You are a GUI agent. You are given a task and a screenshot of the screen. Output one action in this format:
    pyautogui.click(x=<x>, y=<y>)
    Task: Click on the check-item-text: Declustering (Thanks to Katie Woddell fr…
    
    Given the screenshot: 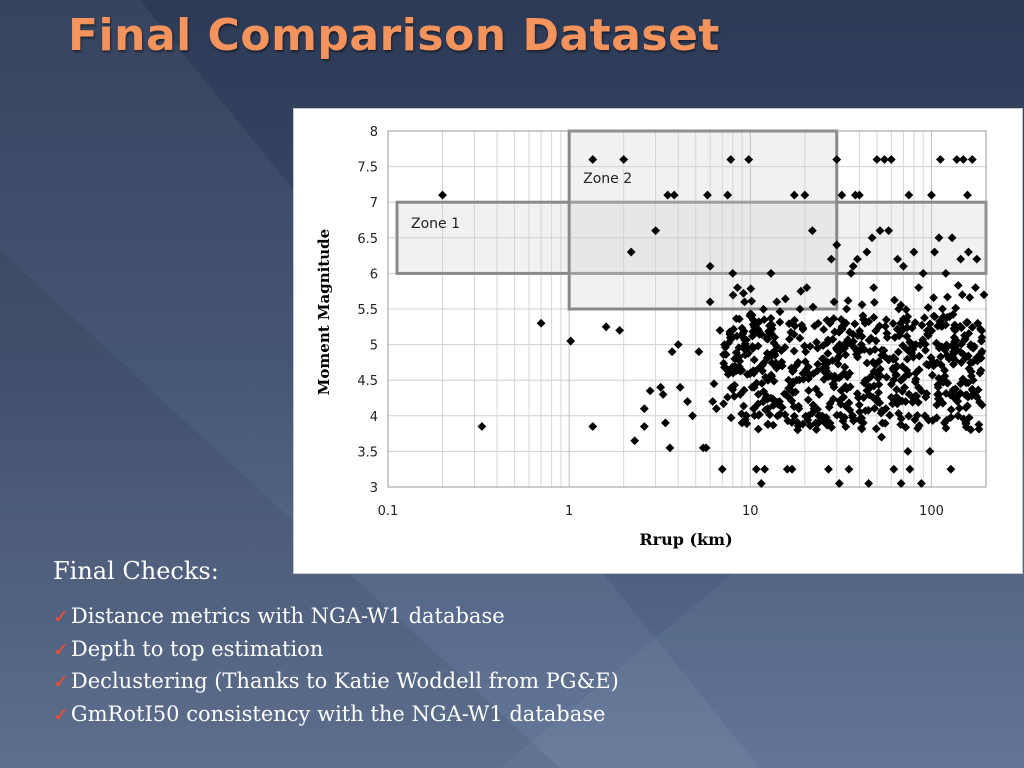 What is the action you would take?
    pyautogui.click(x=344, y=681)
    